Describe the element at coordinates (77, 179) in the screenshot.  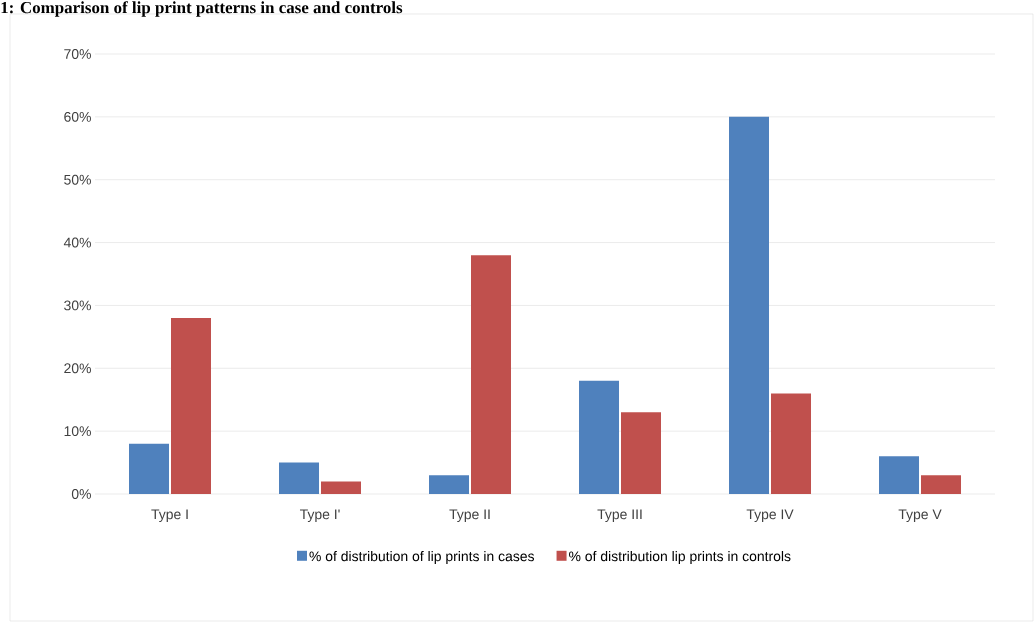
I see `y-tick-label: 50%` at that location.